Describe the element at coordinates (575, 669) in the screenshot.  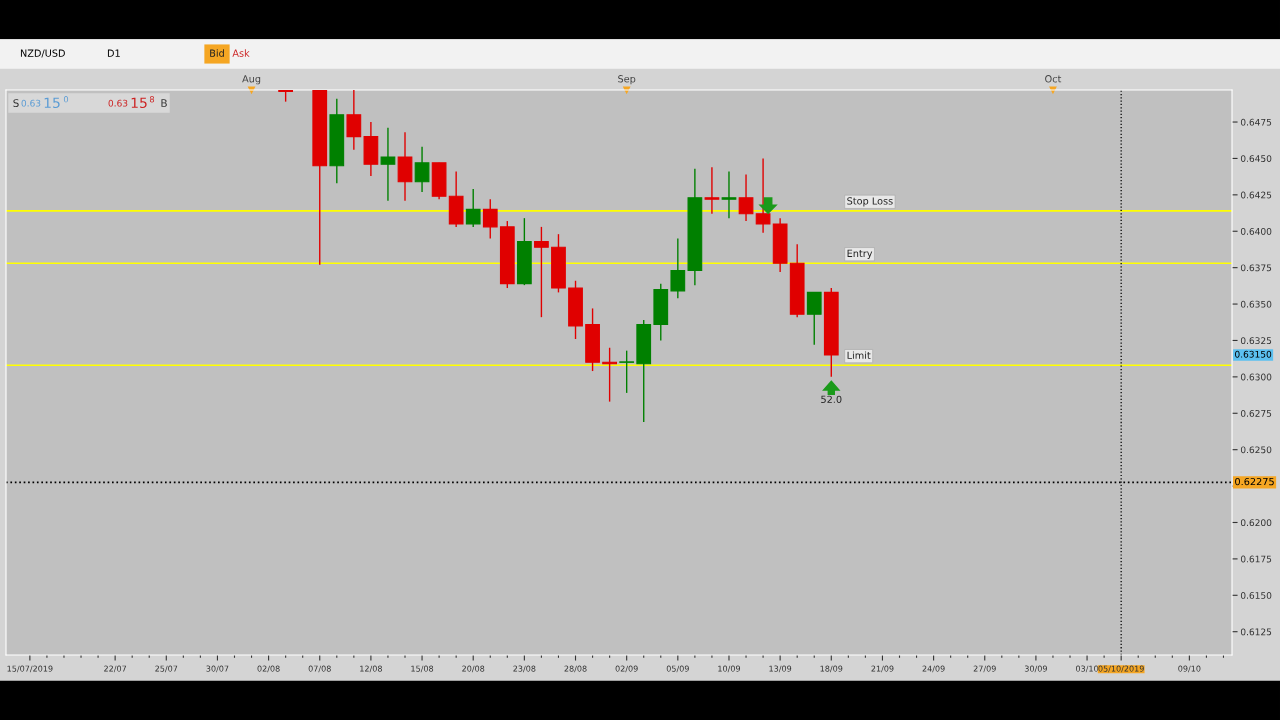
I see `x-tick-label: 28/08` at that location.